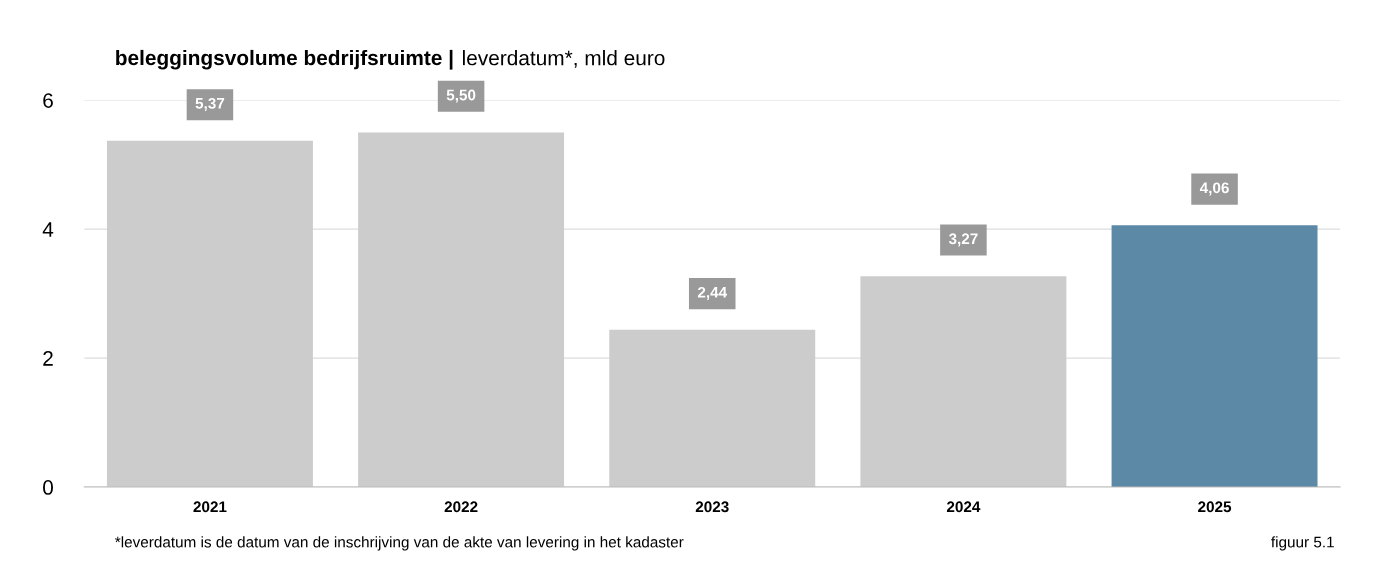  Describe the element at coordinates (963, 240) in the screenshot. I see `data-label: 3,27` at that location.